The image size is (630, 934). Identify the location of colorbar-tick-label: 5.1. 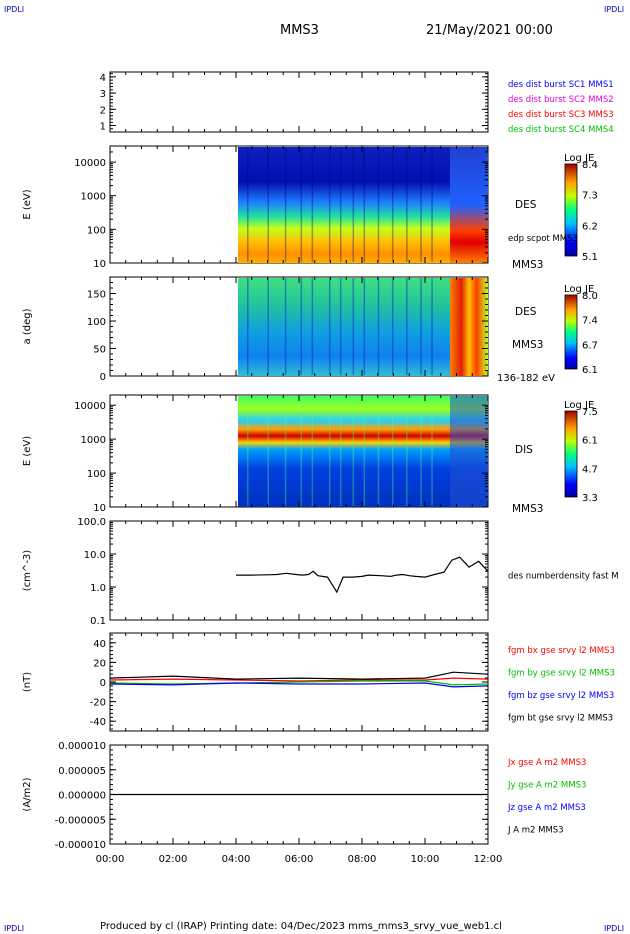
(590, 257).